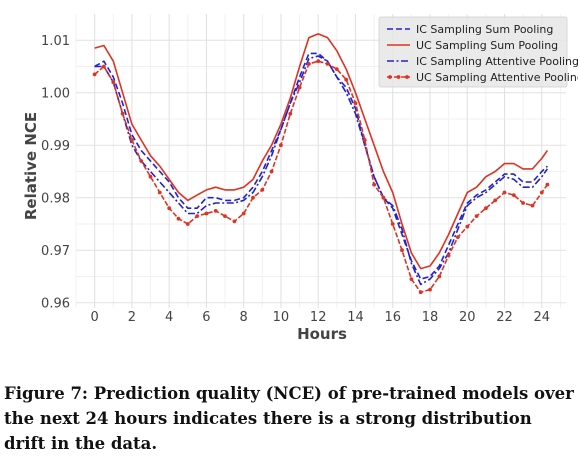 This screenshot has width=578, height=464. What do you see at coordinates (31, 166) in the screenshot?
I see `y-axis-title: Relative NCE` at bounding box center [31, 166].